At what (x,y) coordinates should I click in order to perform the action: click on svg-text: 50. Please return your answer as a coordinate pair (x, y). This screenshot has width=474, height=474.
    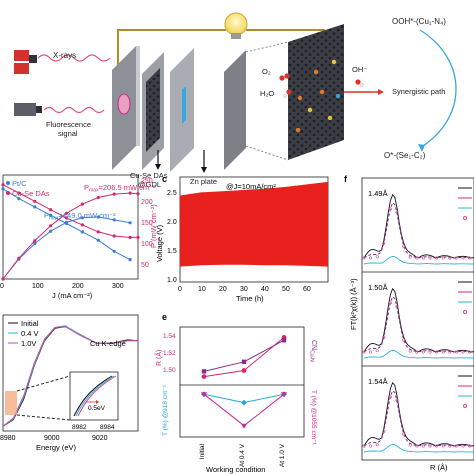
    Looking at the image, I should click on (145, 265).